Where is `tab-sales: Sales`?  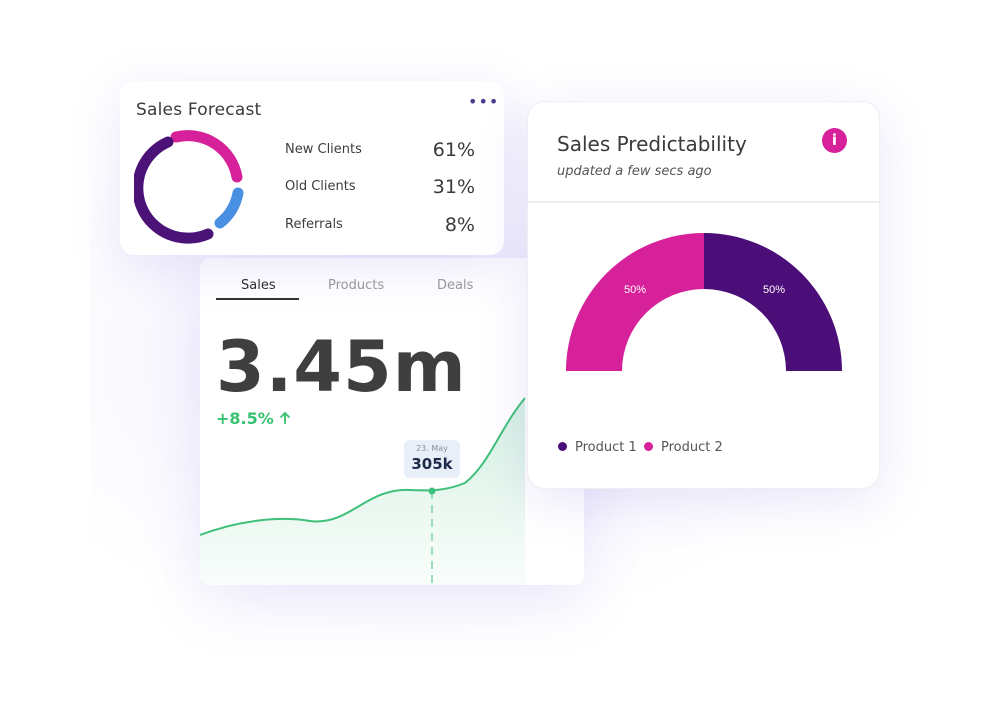
tab-sales: Sales is located at coordinates (258, 285).